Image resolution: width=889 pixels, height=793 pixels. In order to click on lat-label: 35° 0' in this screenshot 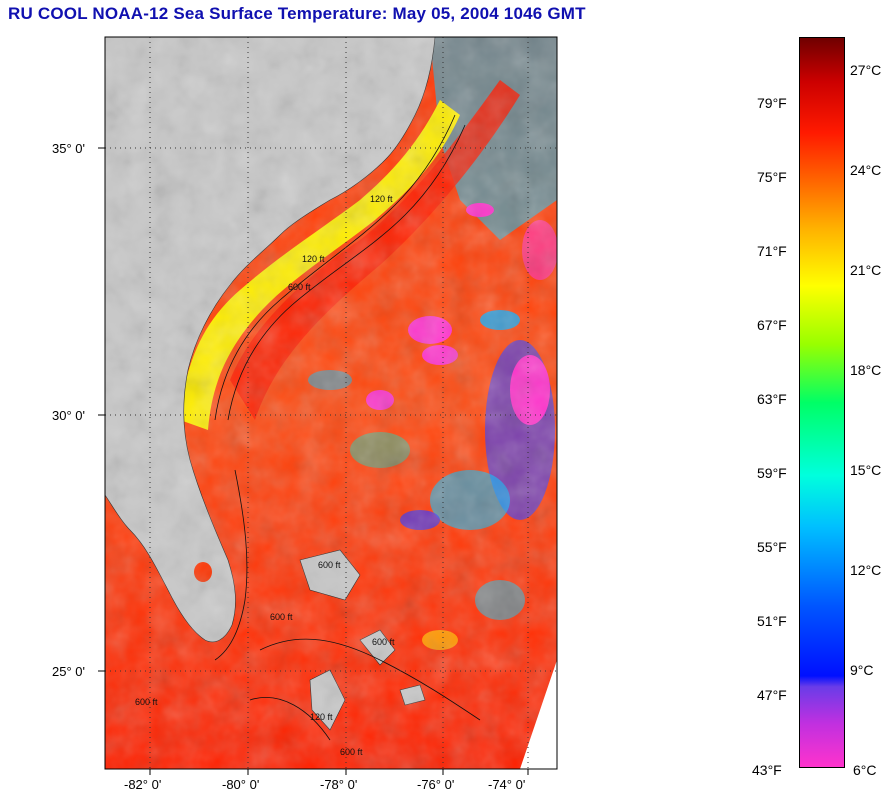, I will do `click(68, 148)`.